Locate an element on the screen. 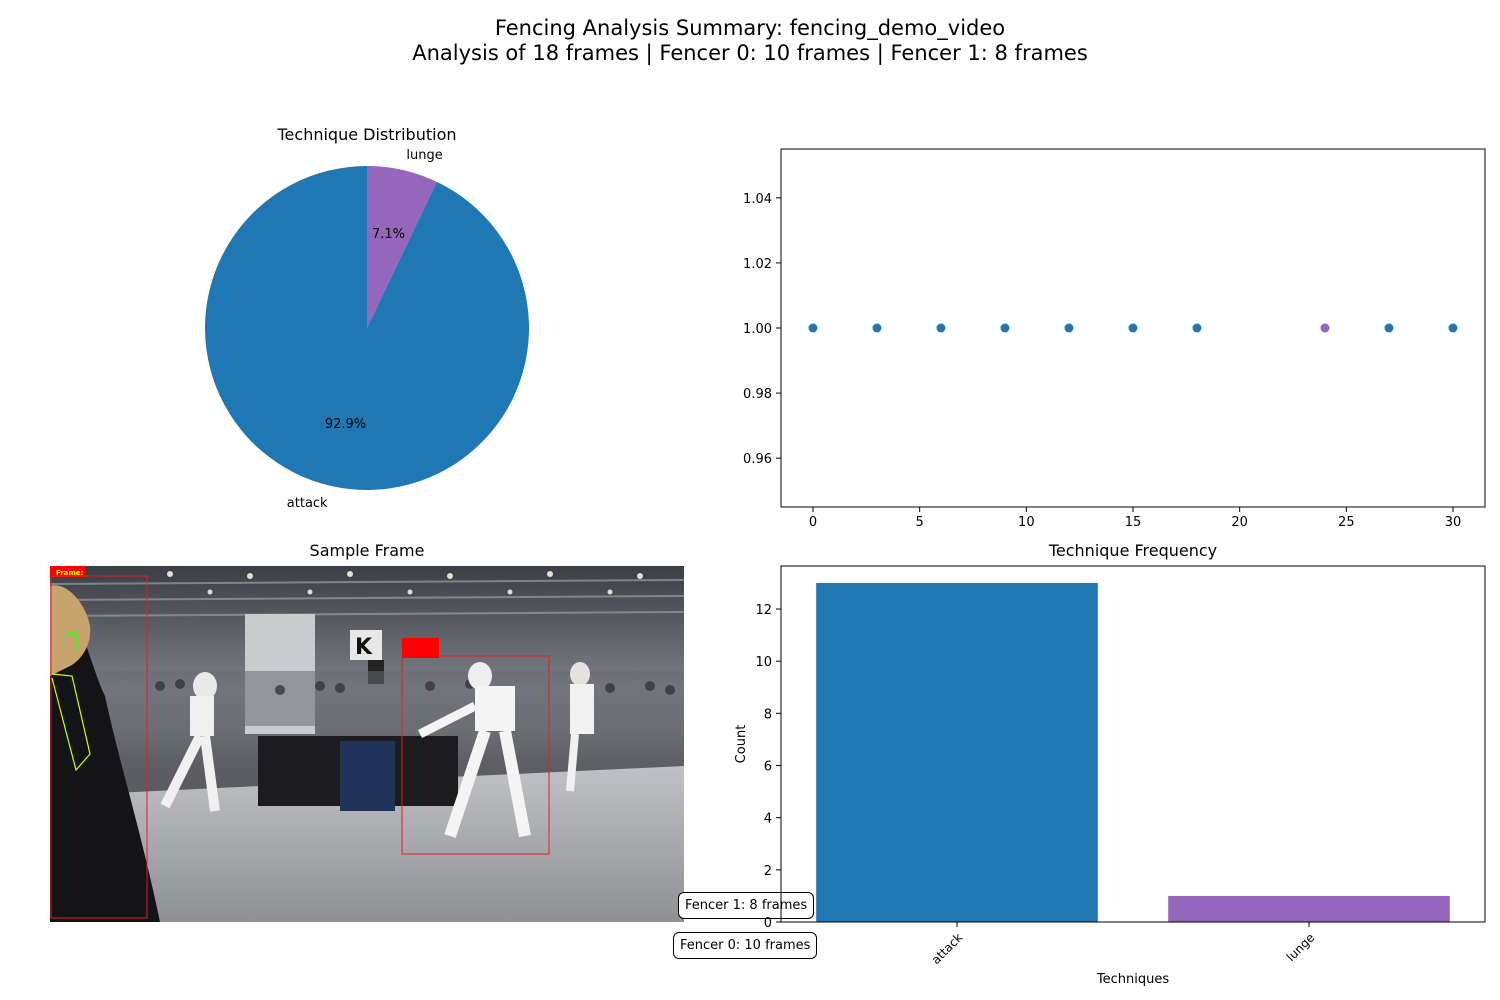  pie-label-lunge: lunge is located at coordinates (424, 155).